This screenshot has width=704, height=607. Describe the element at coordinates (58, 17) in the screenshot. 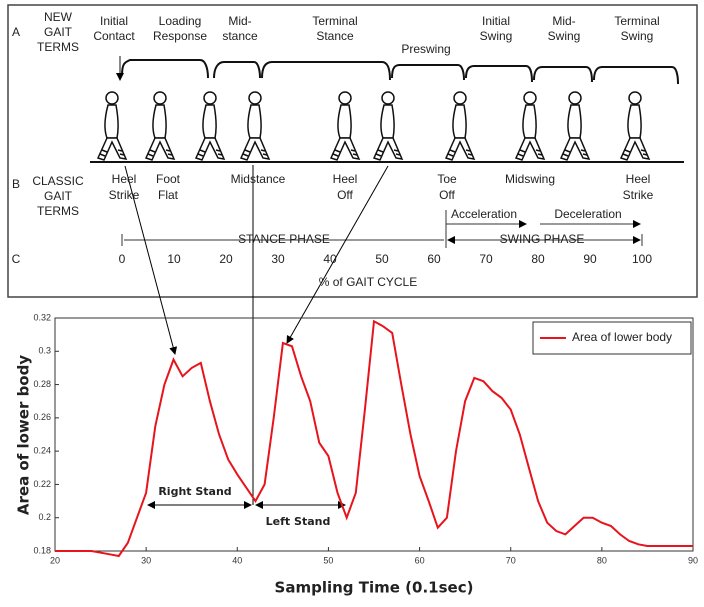

I see `heading: NEW` at that location.